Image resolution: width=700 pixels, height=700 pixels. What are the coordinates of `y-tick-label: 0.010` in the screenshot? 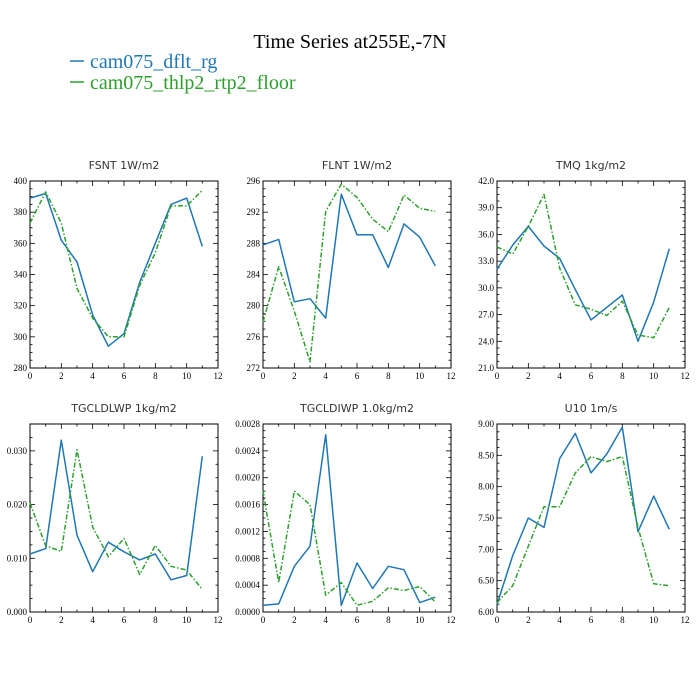 It's located at (17, 558).